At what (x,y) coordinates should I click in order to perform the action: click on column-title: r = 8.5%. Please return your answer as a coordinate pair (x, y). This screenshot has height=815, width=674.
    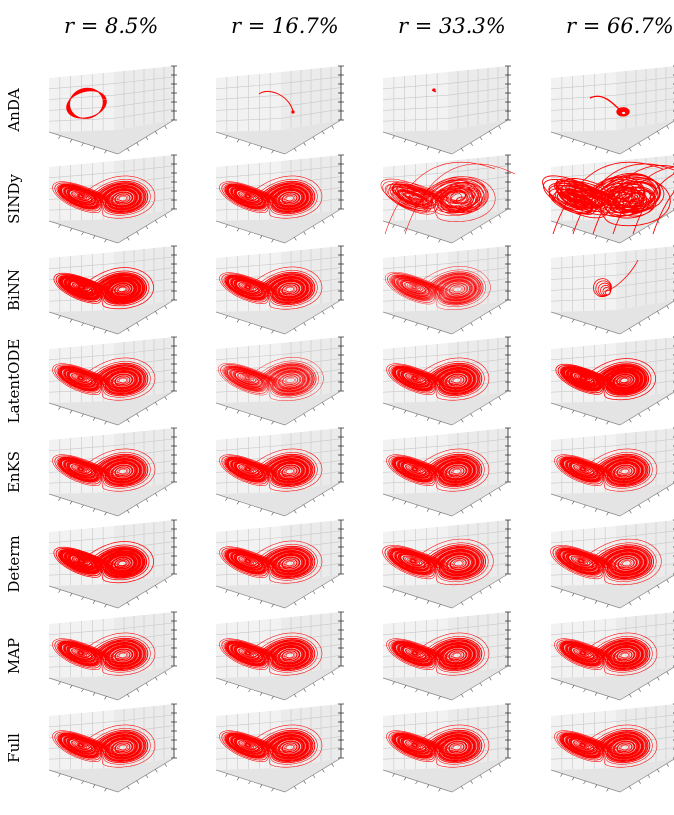
    Looking at the image, I should click on (111, 26).